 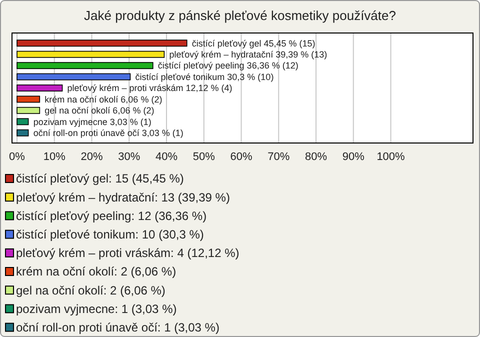 What do you see at coordinates (241, 157) in the screenshot?
I see `x-tick-label: 60%` at bounding box center [241, 157].